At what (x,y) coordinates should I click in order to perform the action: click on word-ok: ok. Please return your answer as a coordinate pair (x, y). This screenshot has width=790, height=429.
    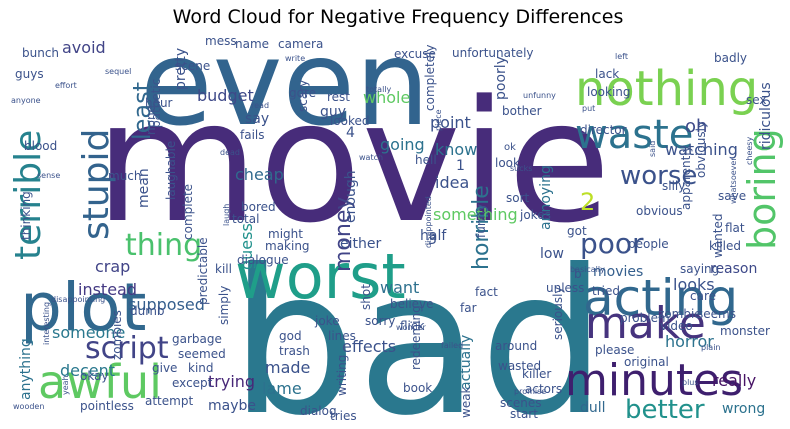
    Looking at the image, I should click on (510, 147).